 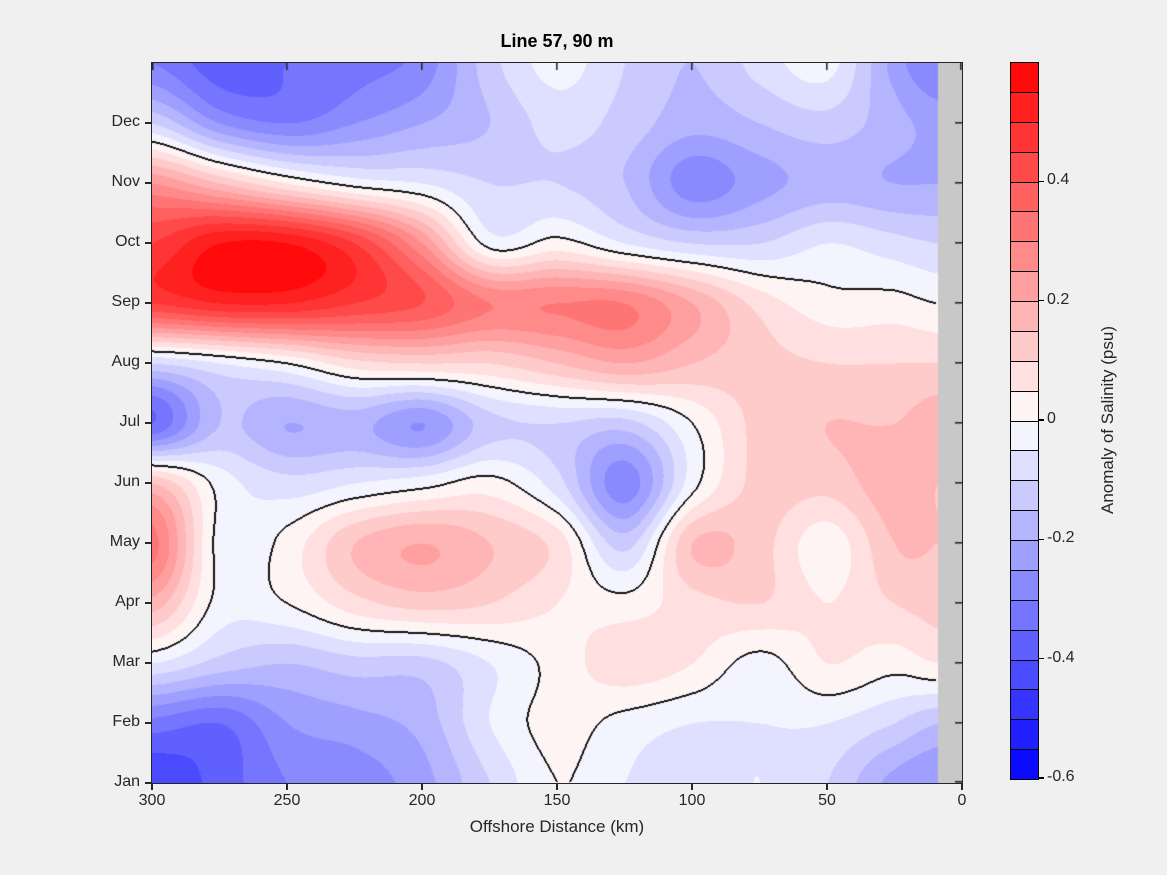 What do you see at coordinates (1058, 180) in the screenshot?
I see `colorbar-tick-label: 0.4` at bounding box center [1058, 180].